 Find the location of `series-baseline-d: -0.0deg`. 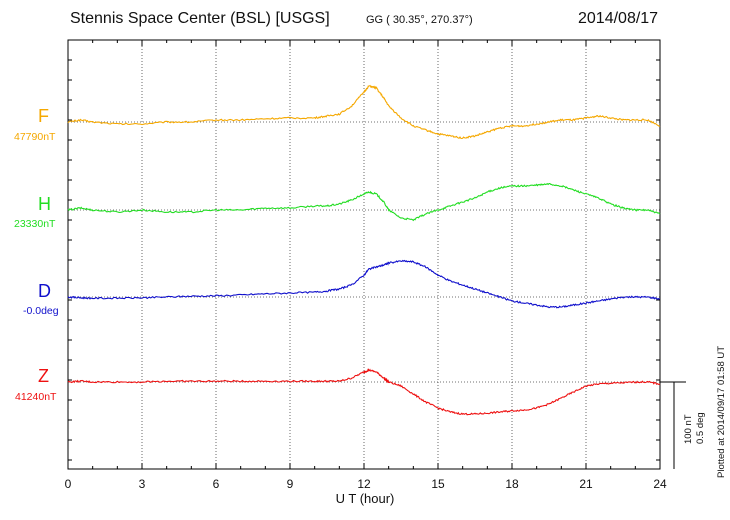

series-baseline-d: -0.0deg is located at coordinates (41, 311).